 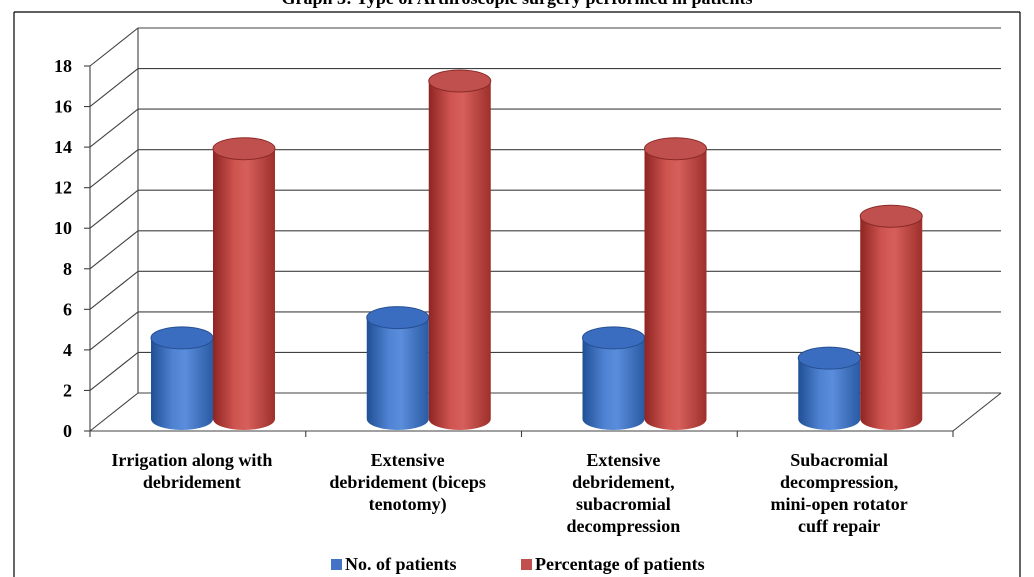 What do you see at coordinates (63, 188) in the screenshot?
I see `y-tick-label: 12` at bounding box center [63, 188].